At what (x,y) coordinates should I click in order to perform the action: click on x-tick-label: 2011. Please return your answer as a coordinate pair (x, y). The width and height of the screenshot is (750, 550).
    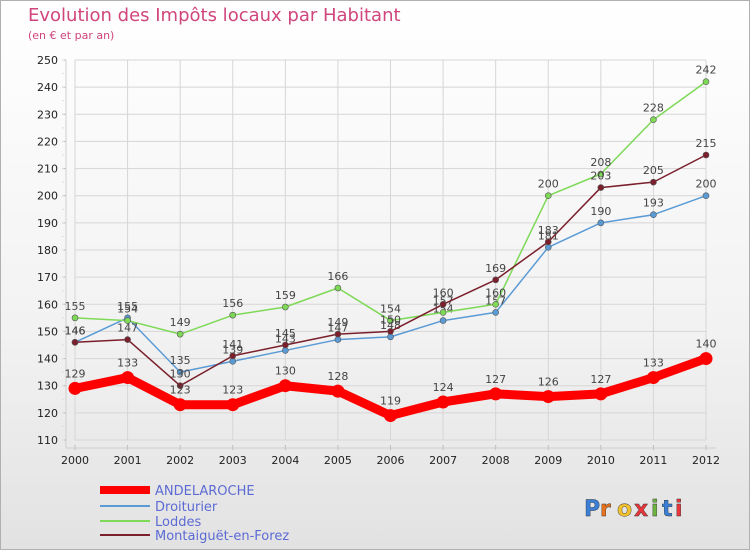
    Looking at the image, I should click on (653, 460).